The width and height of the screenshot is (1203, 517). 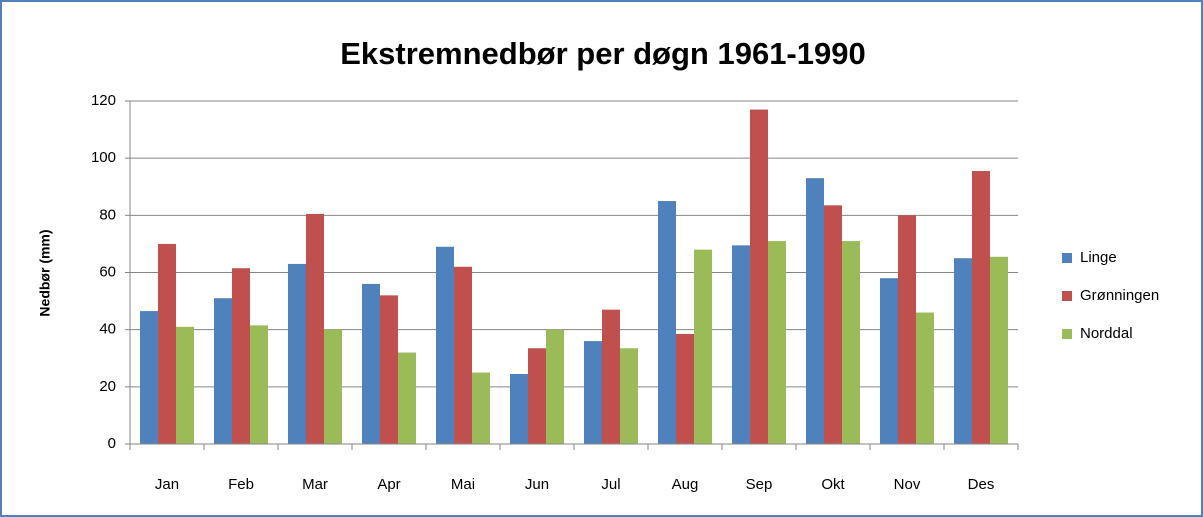 I want to click on legend-label: Linge, so click(x=1098, y=257).